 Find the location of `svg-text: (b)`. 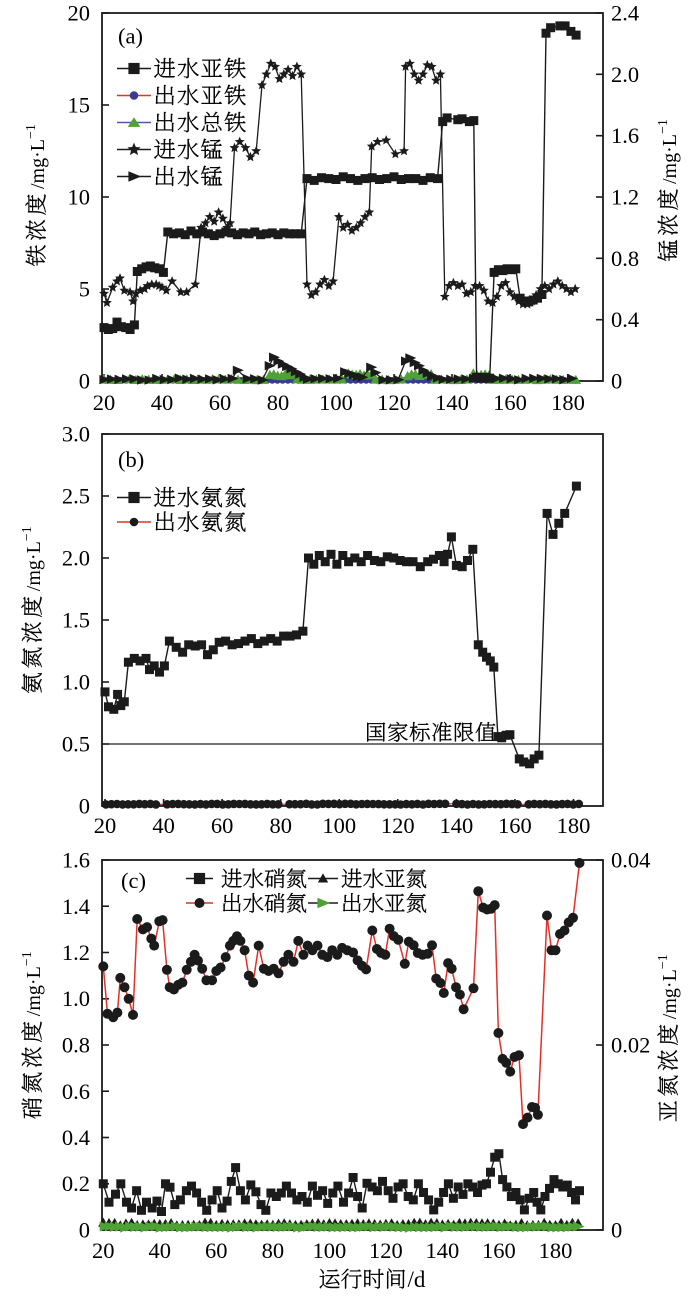

svg-text: (b) is located at coordinates (131, 459).